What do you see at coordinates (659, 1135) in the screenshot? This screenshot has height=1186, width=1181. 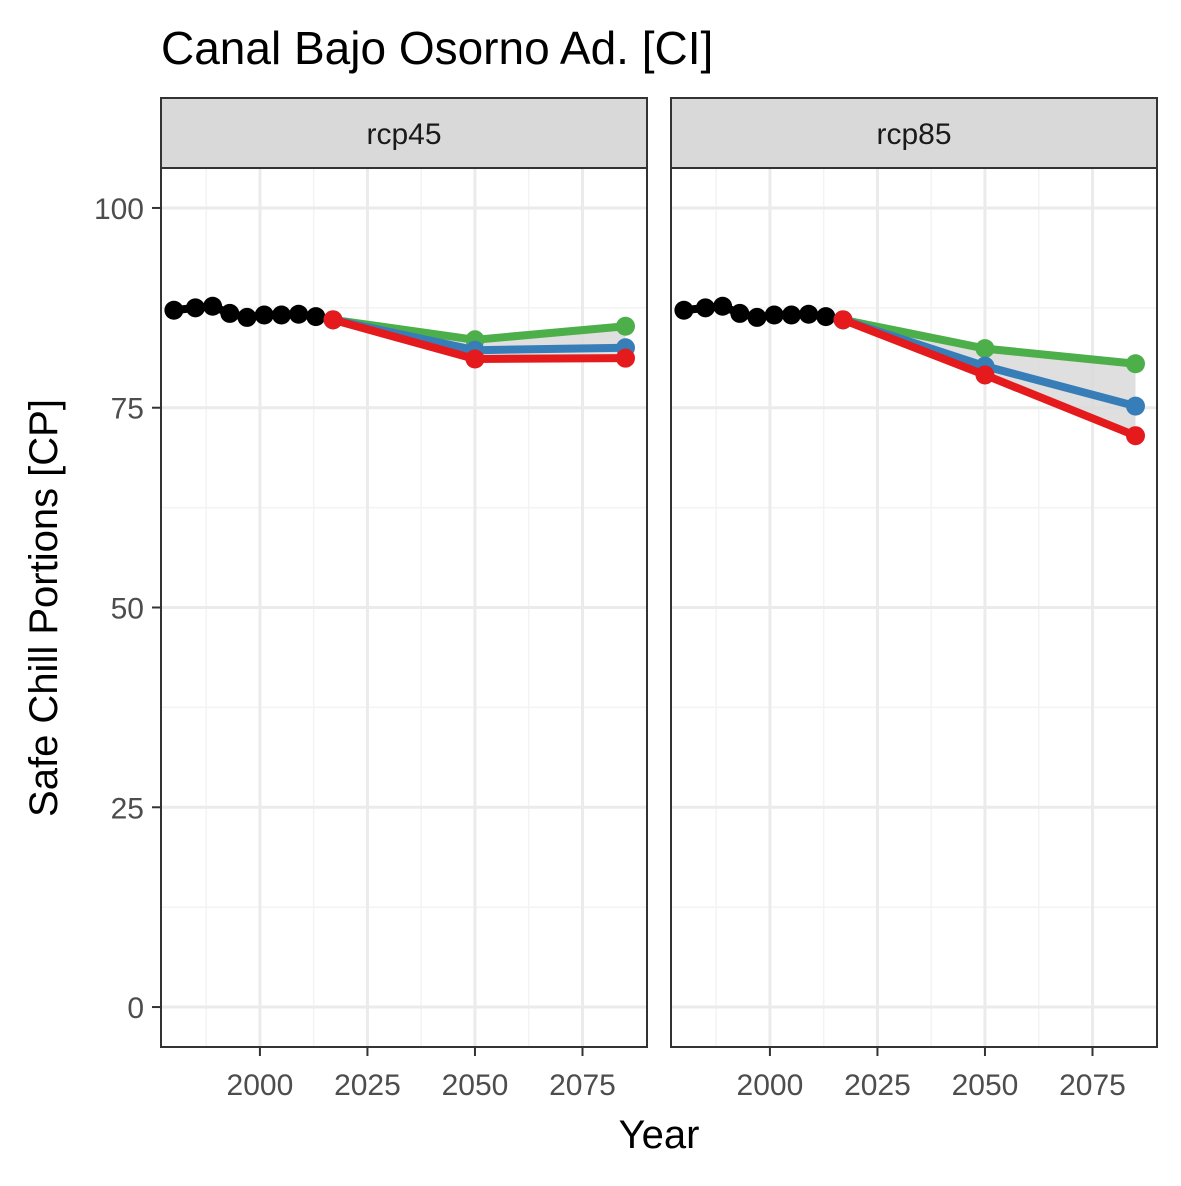 I see `x-axis-title: Year` at bounding box center [659, 1135].